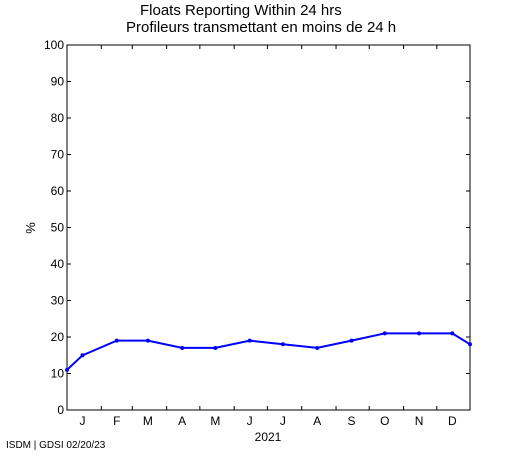 This screenshot has width=520, height=460. What do you see at coordinates (60, 410) in the screenshot?
I see `y-tick-label: 0` at bounding box center [60, 410].